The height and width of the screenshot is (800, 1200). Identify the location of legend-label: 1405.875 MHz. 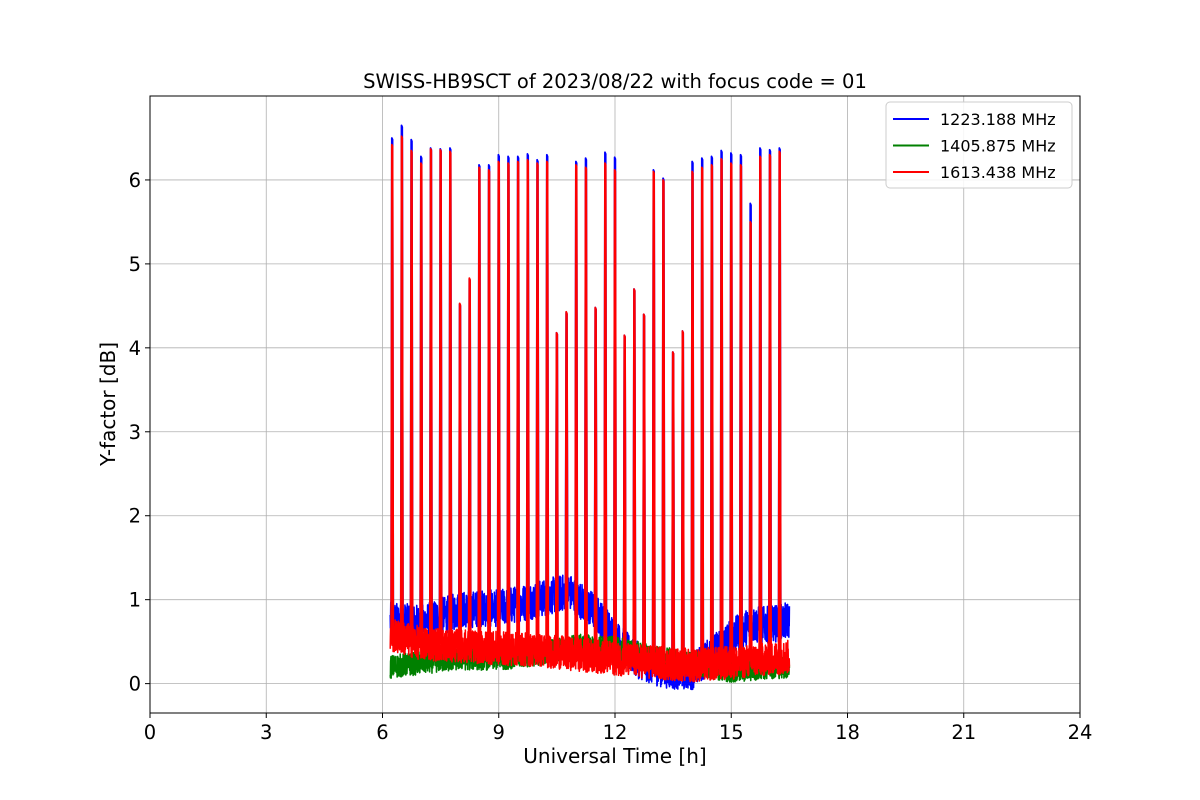
(998, 146).